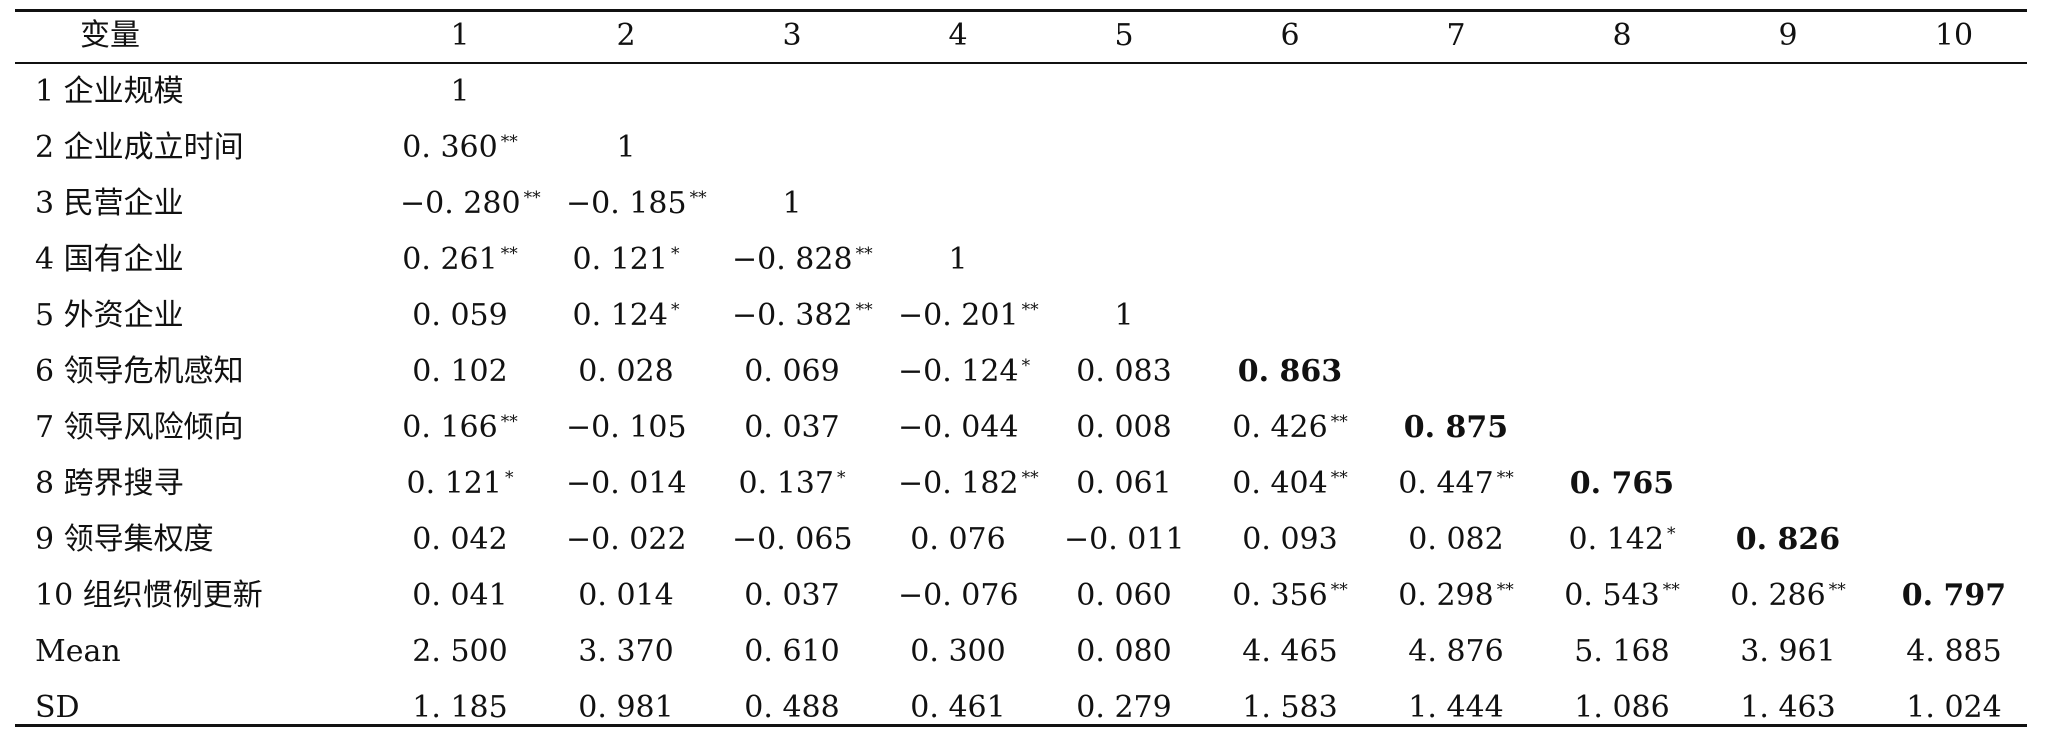 Image resolution: width=2048 pixels, height=736 pixels. What do you see at coordinates (1778, 595) in the screenshot?
I see `cell-value: 0. 286` at bounding box center [1778, 595].